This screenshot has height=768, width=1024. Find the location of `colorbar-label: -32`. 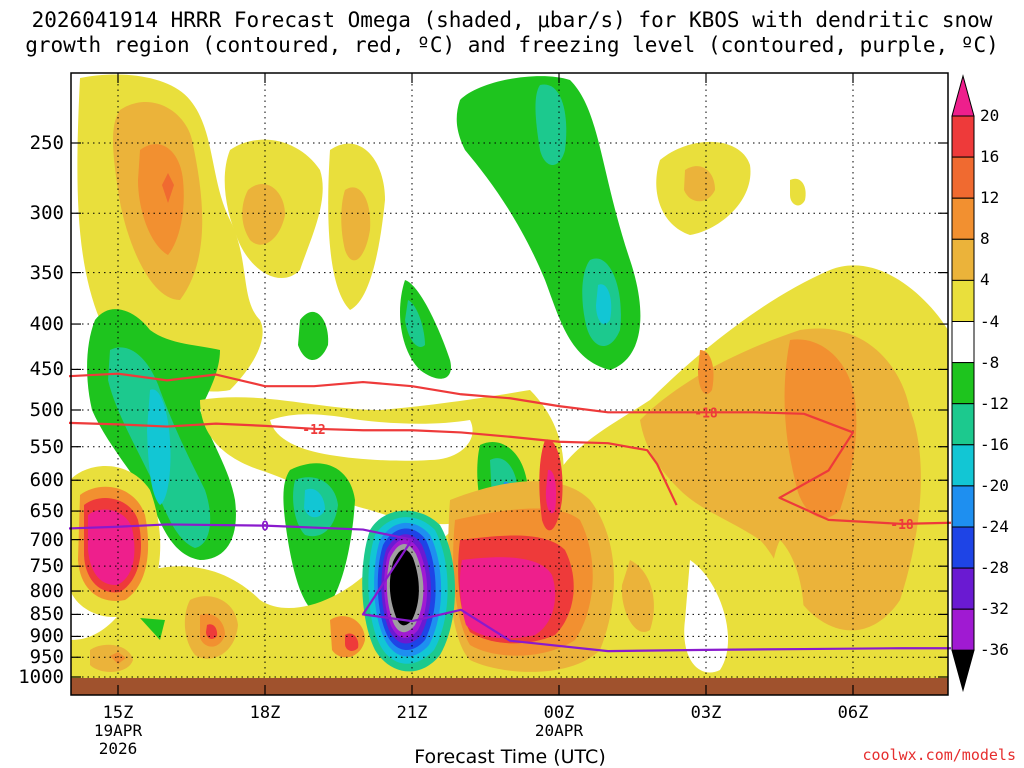

colorbar-label: -32 is located at coordinates (994, 609).